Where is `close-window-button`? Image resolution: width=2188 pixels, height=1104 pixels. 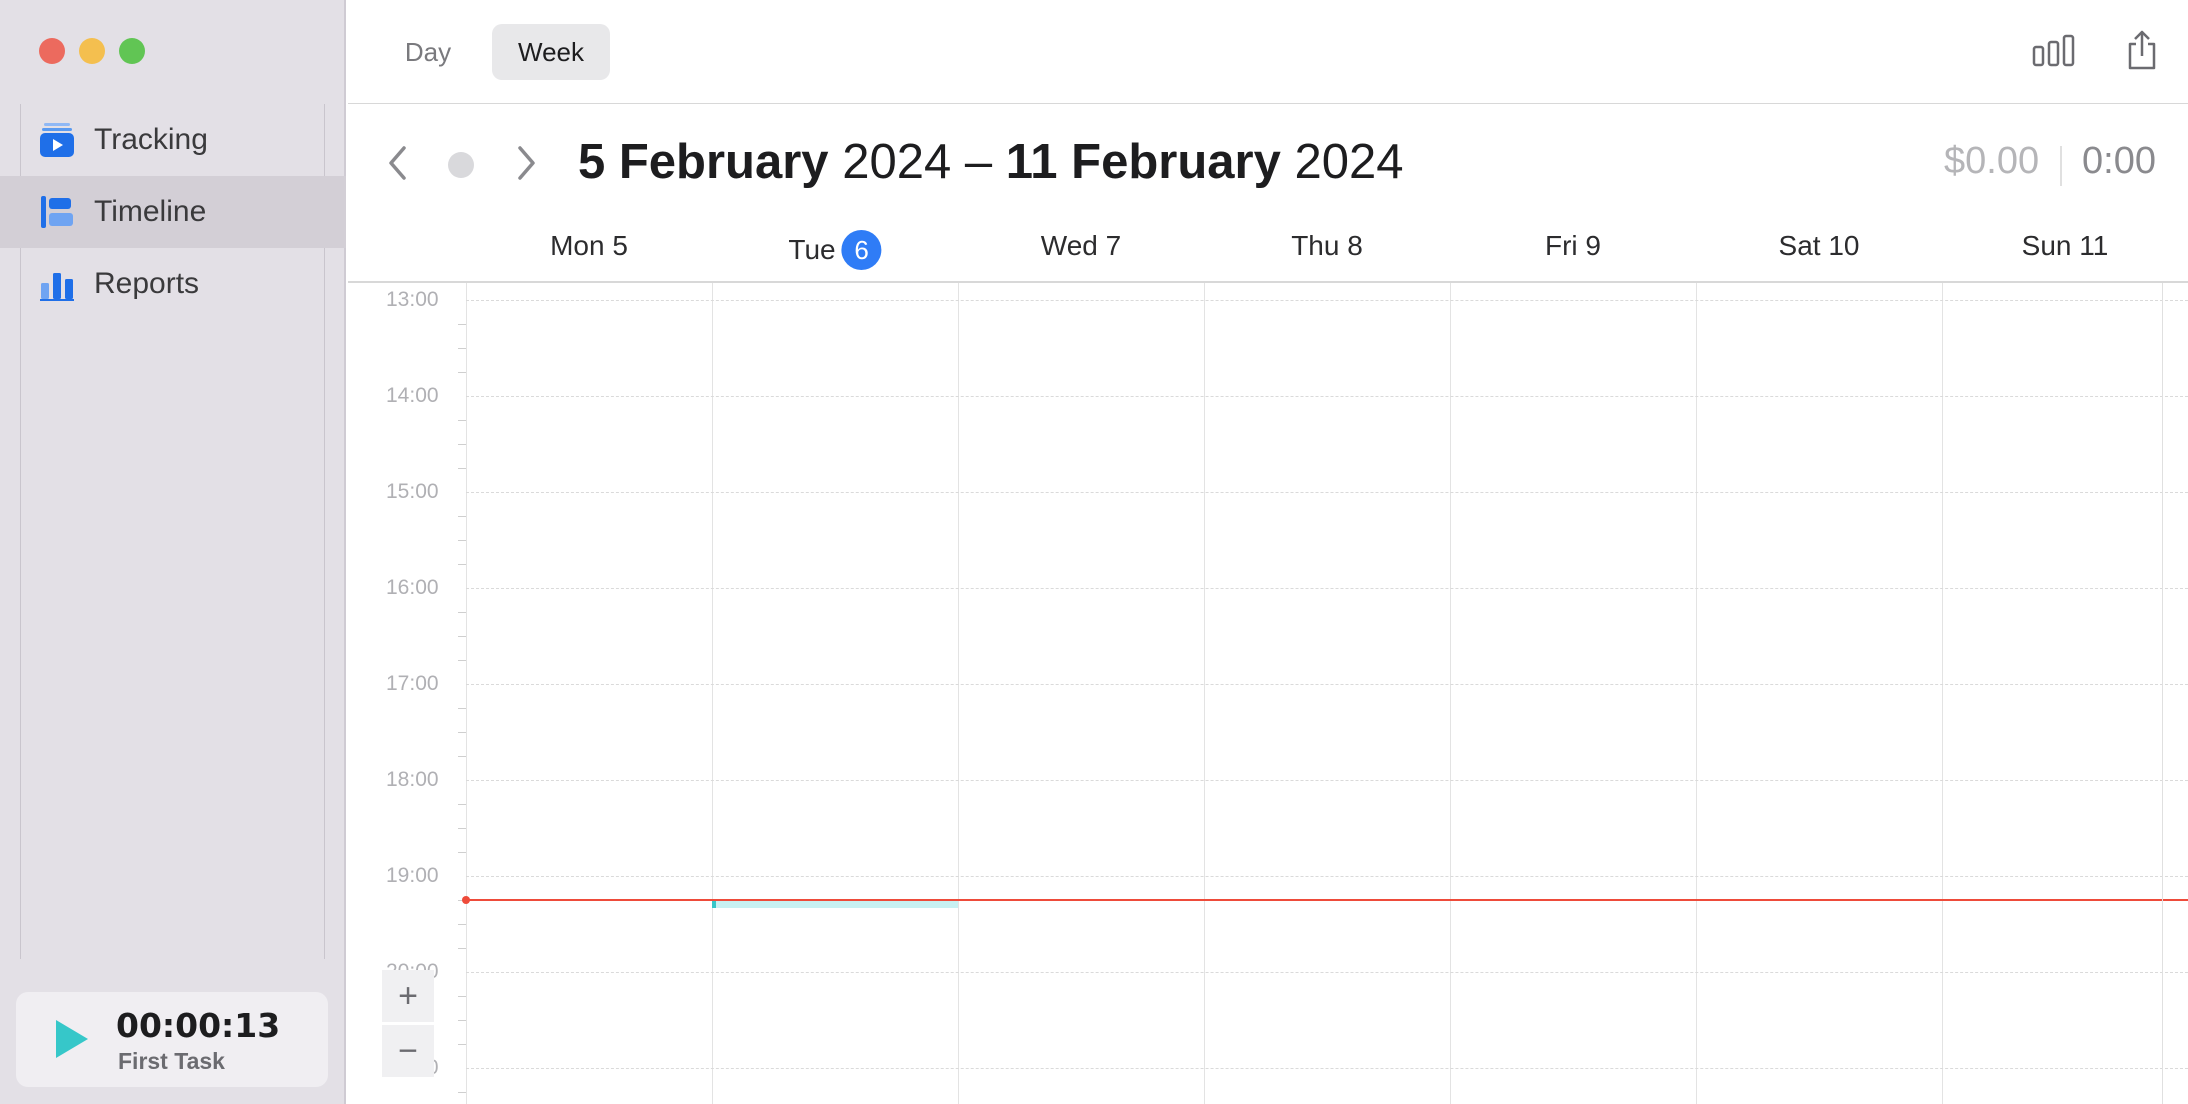 close-window-button is located at coordinates (52, 51).